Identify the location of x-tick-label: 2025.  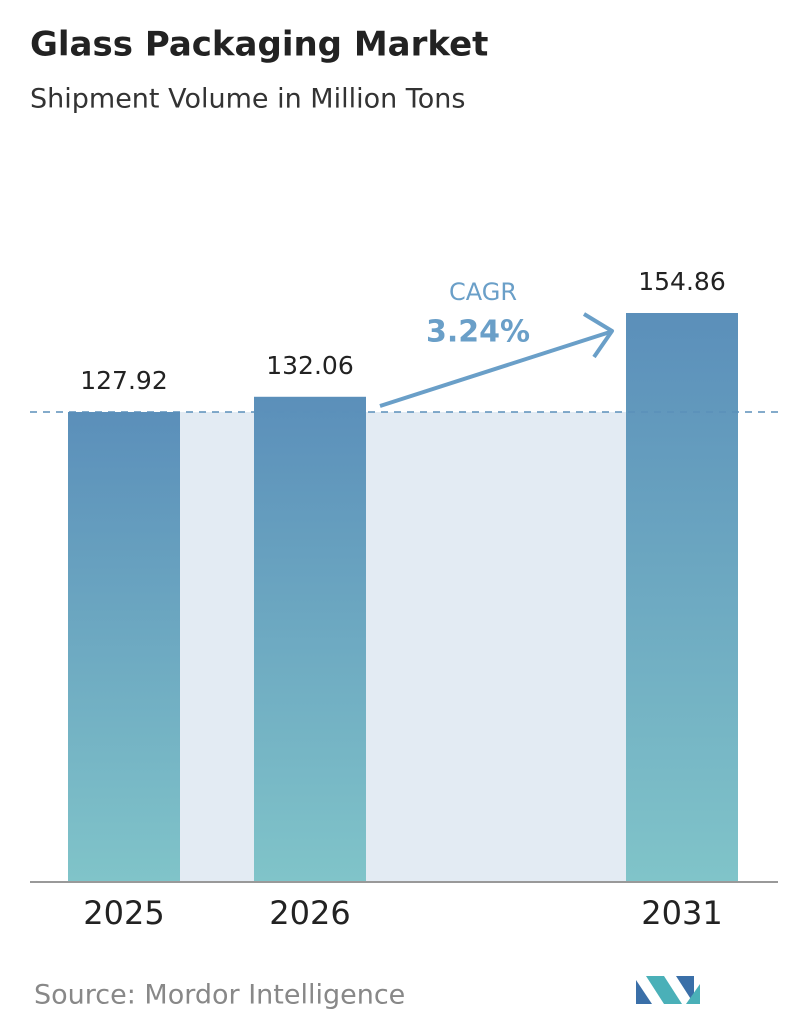
(123, 913).